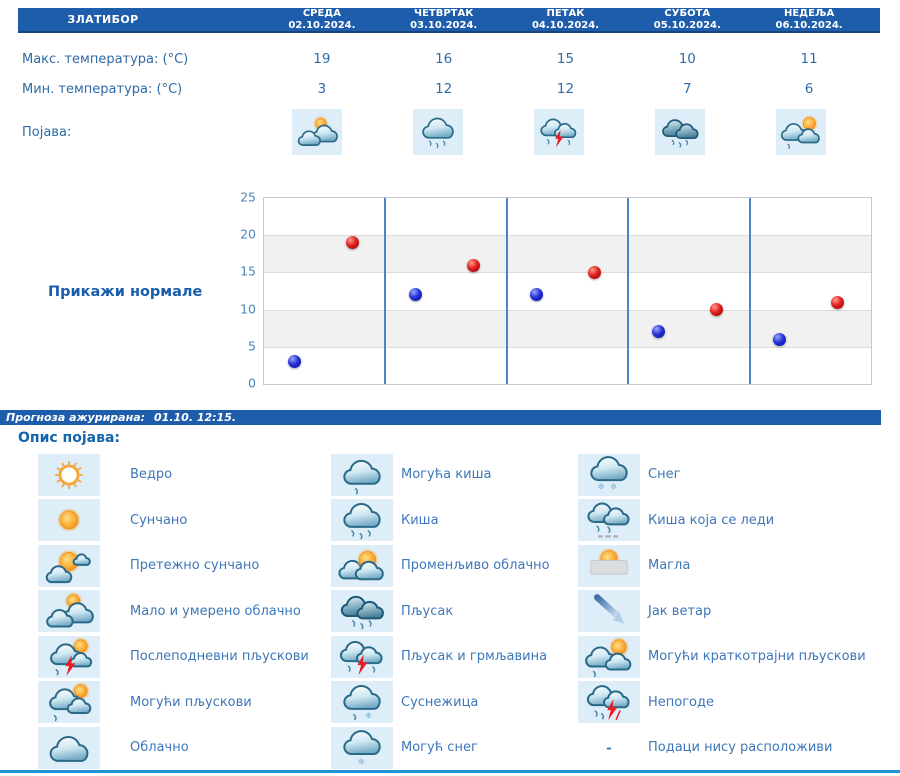 The height and width of the screenshot is (776, 900). I want to click on legend-item: Претежно сунчано, so click(173, 566).